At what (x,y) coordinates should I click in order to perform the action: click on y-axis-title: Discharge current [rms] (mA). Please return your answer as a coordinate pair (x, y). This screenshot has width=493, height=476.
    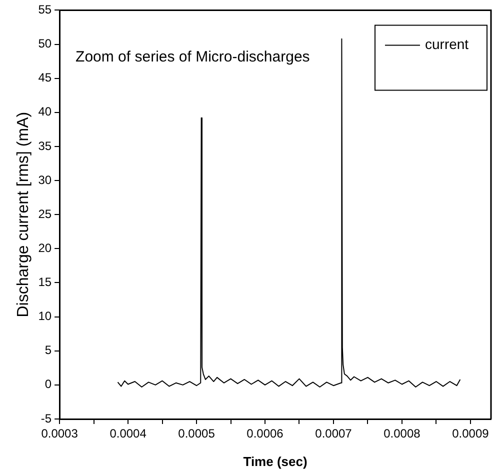
    Looking at the image, I should click on (23, 215).